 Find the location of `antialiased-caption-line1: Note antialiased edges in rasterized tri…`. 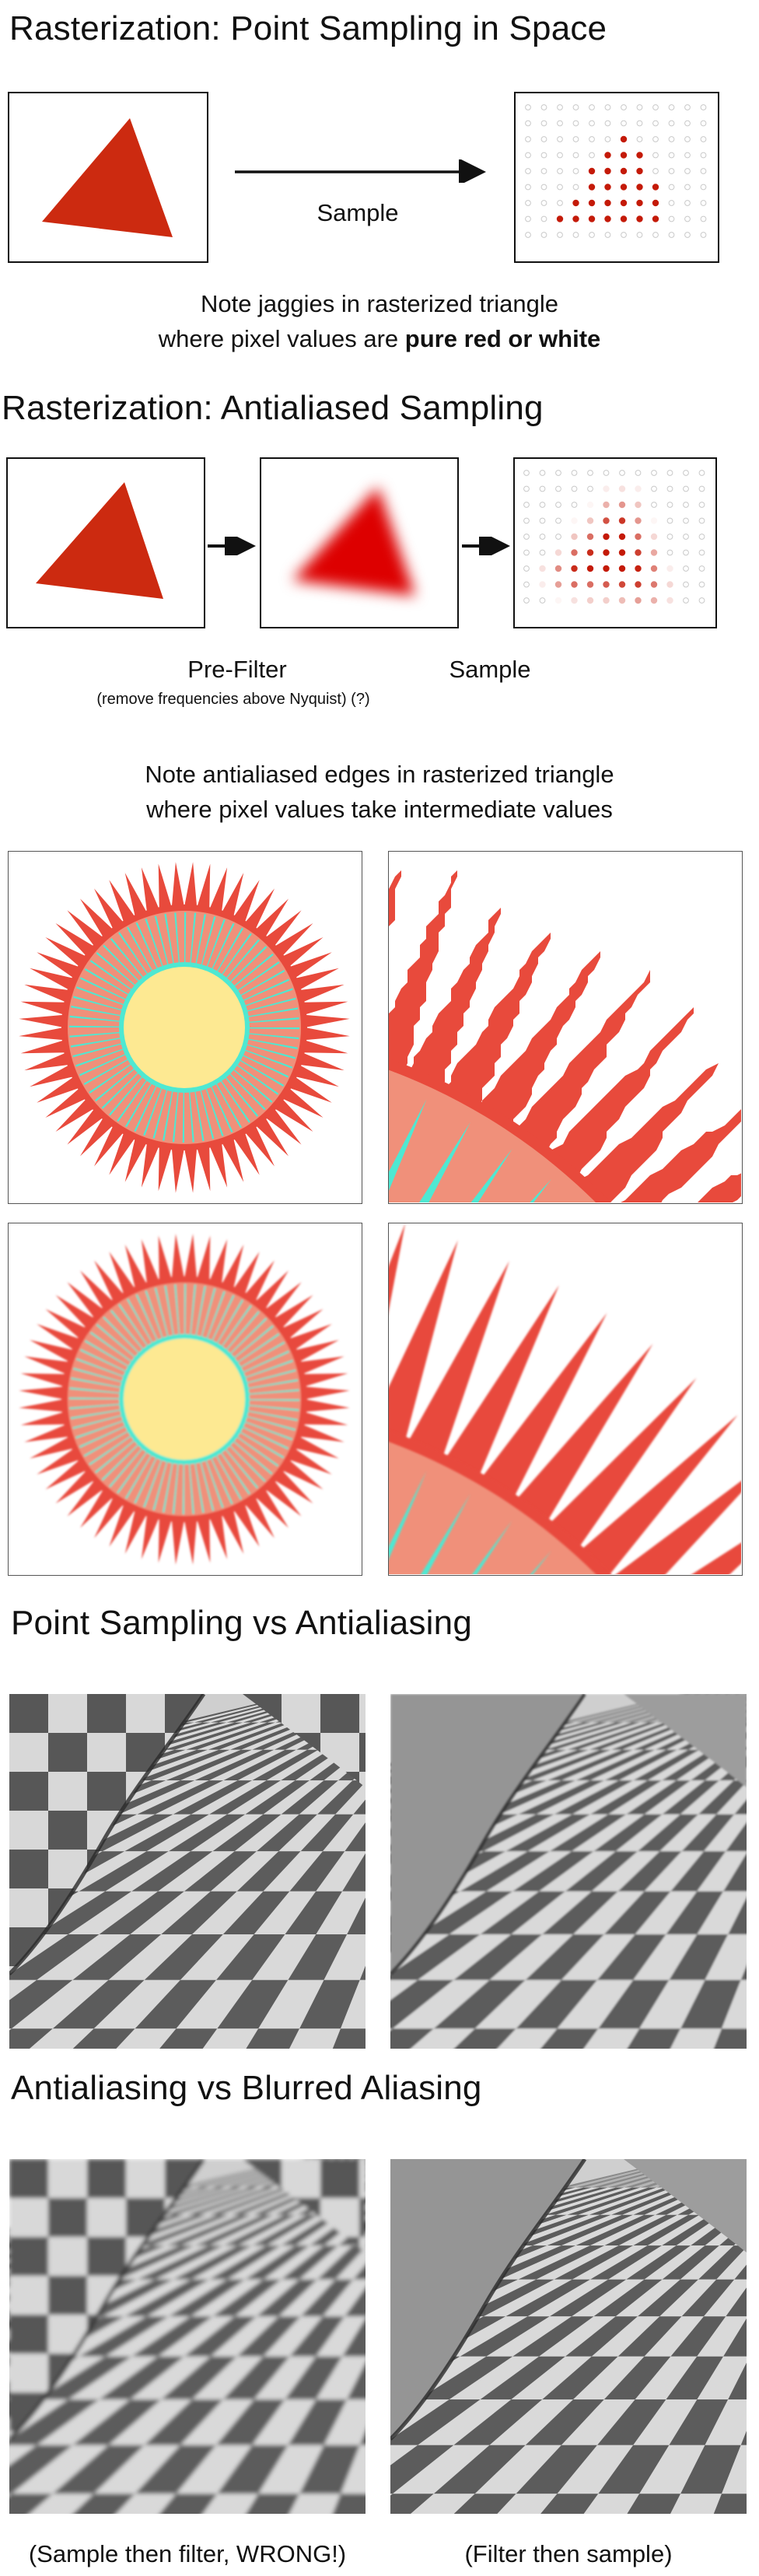

antialiased-caption-line1: Note antialiased edges in rasterized tri… is located at coordinates (379, 774).